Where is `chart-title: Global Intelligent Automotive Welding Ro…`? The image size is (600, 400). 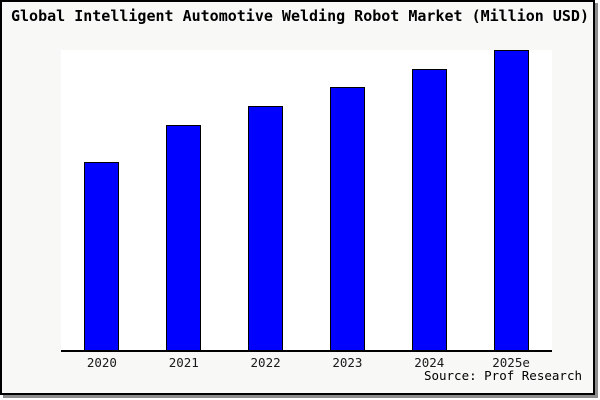 chart-title: Global Intelligent Automotive Welding Ro… is located at coordinates (300, 16).